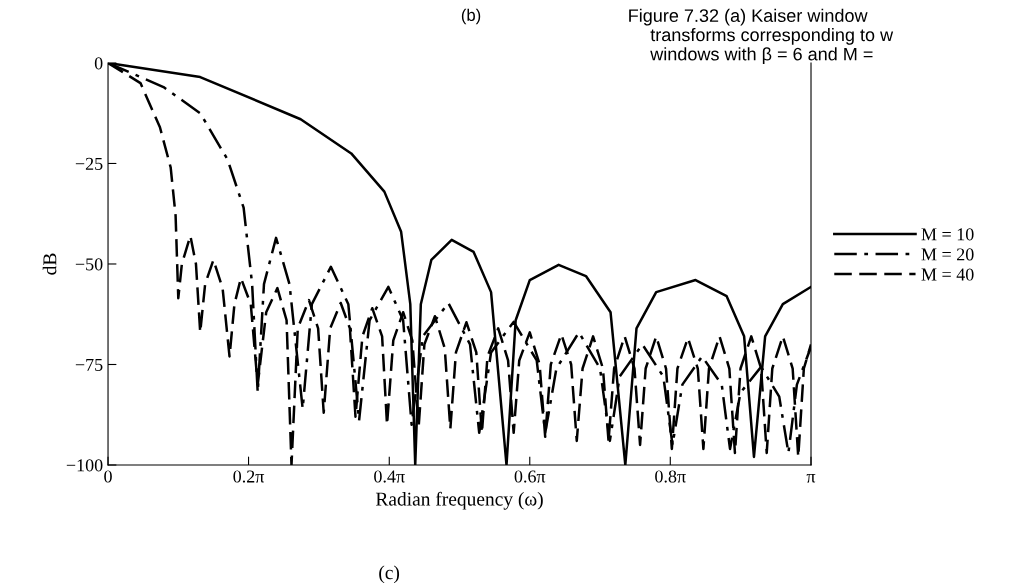 The width and height of the screenshot is (1024, 583). What do you see at coordinates (772, 36) in the screenshot?
I see `text: transforms corresponding to w` at bounding box center [772, 36].